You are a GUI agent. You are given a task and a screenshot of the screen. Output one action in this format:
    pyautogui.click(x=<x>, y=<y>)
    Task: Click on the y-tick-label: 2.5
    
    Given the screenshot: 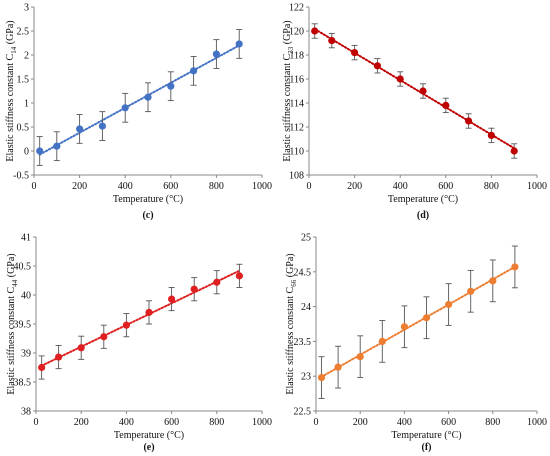 What is the action you would take?
    pyautogui.click(x=23, y=32)
    